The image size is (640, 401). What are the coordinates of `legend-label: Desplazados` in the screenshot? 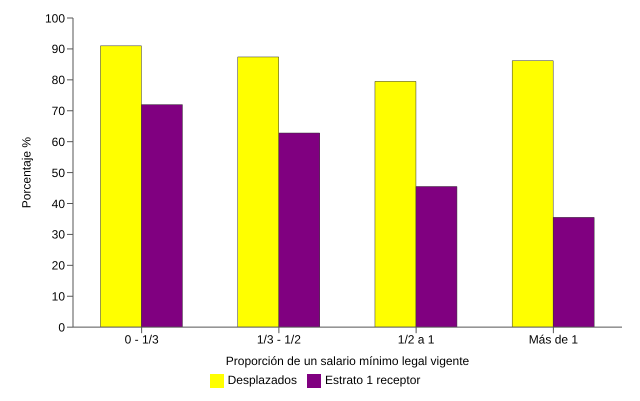 It's located at (262, 380).